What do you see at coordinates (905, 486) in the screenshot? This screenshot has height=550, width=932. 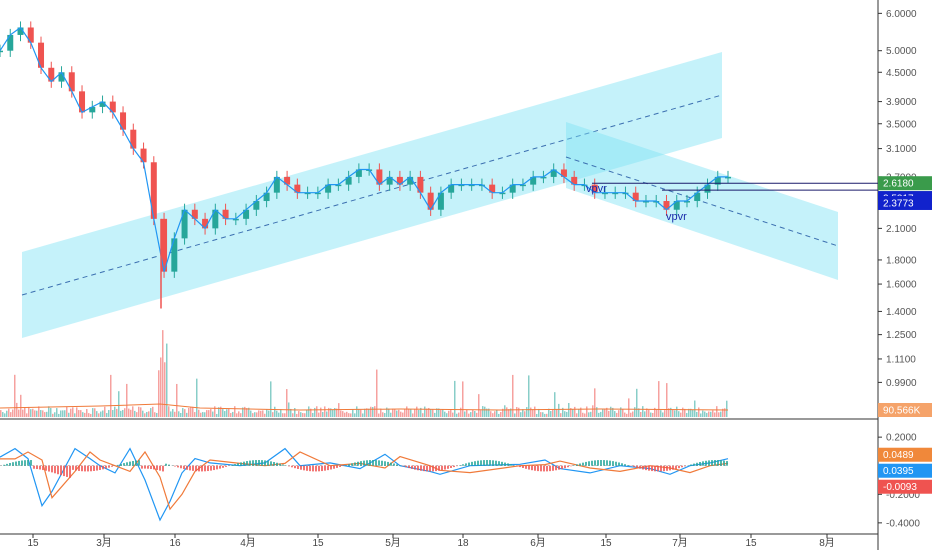 I see `histogram-tag` at bounding box center [905, 486].